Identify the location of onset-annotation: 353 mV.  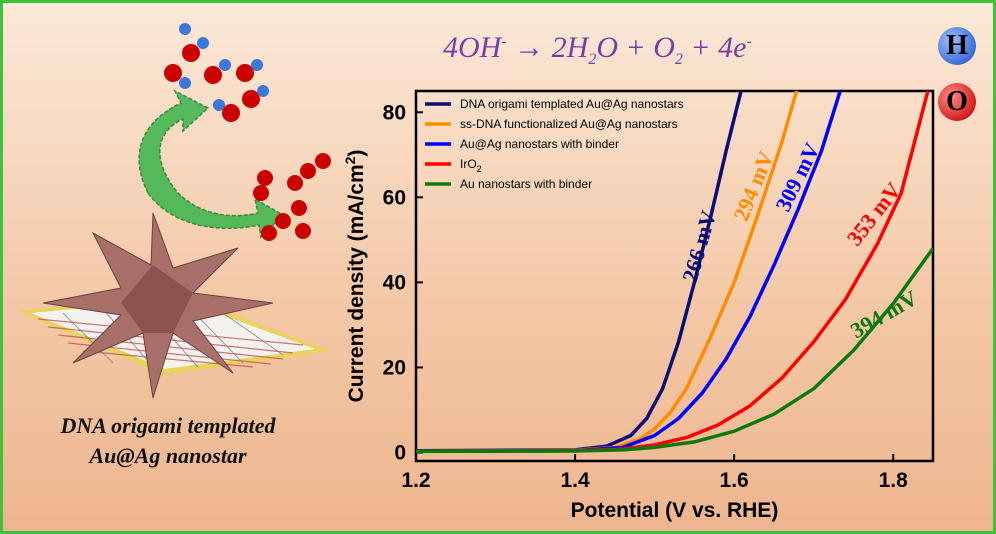
(874, 214).